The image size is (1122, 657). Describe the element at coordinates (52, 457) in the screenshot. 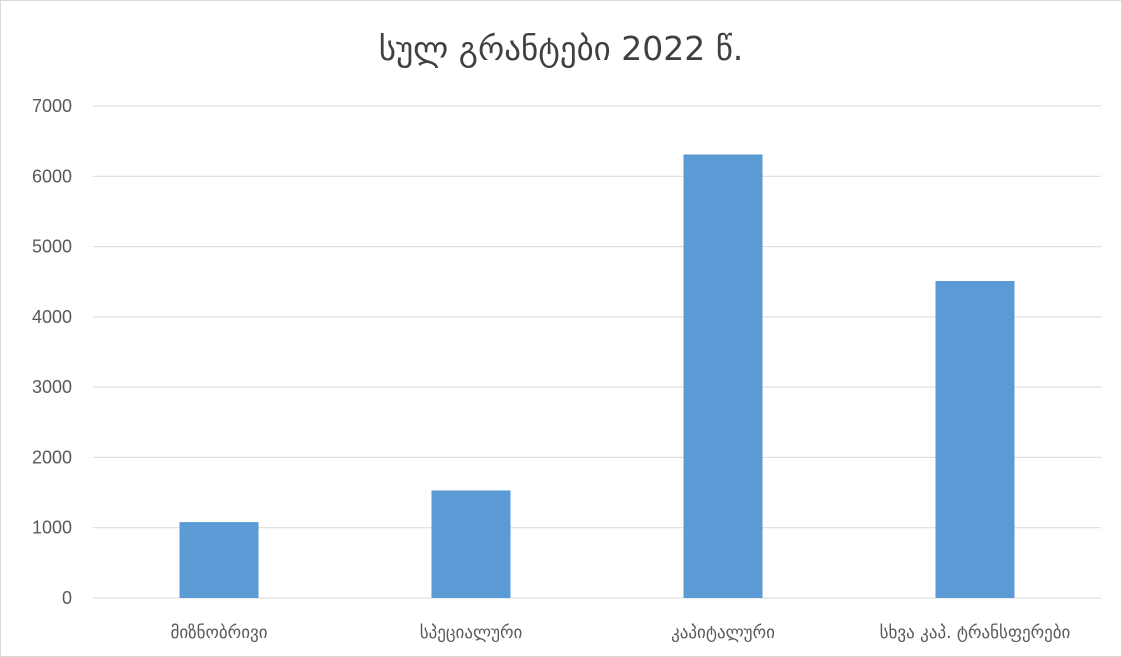

I see `y-tick-label: 2000` at that location.